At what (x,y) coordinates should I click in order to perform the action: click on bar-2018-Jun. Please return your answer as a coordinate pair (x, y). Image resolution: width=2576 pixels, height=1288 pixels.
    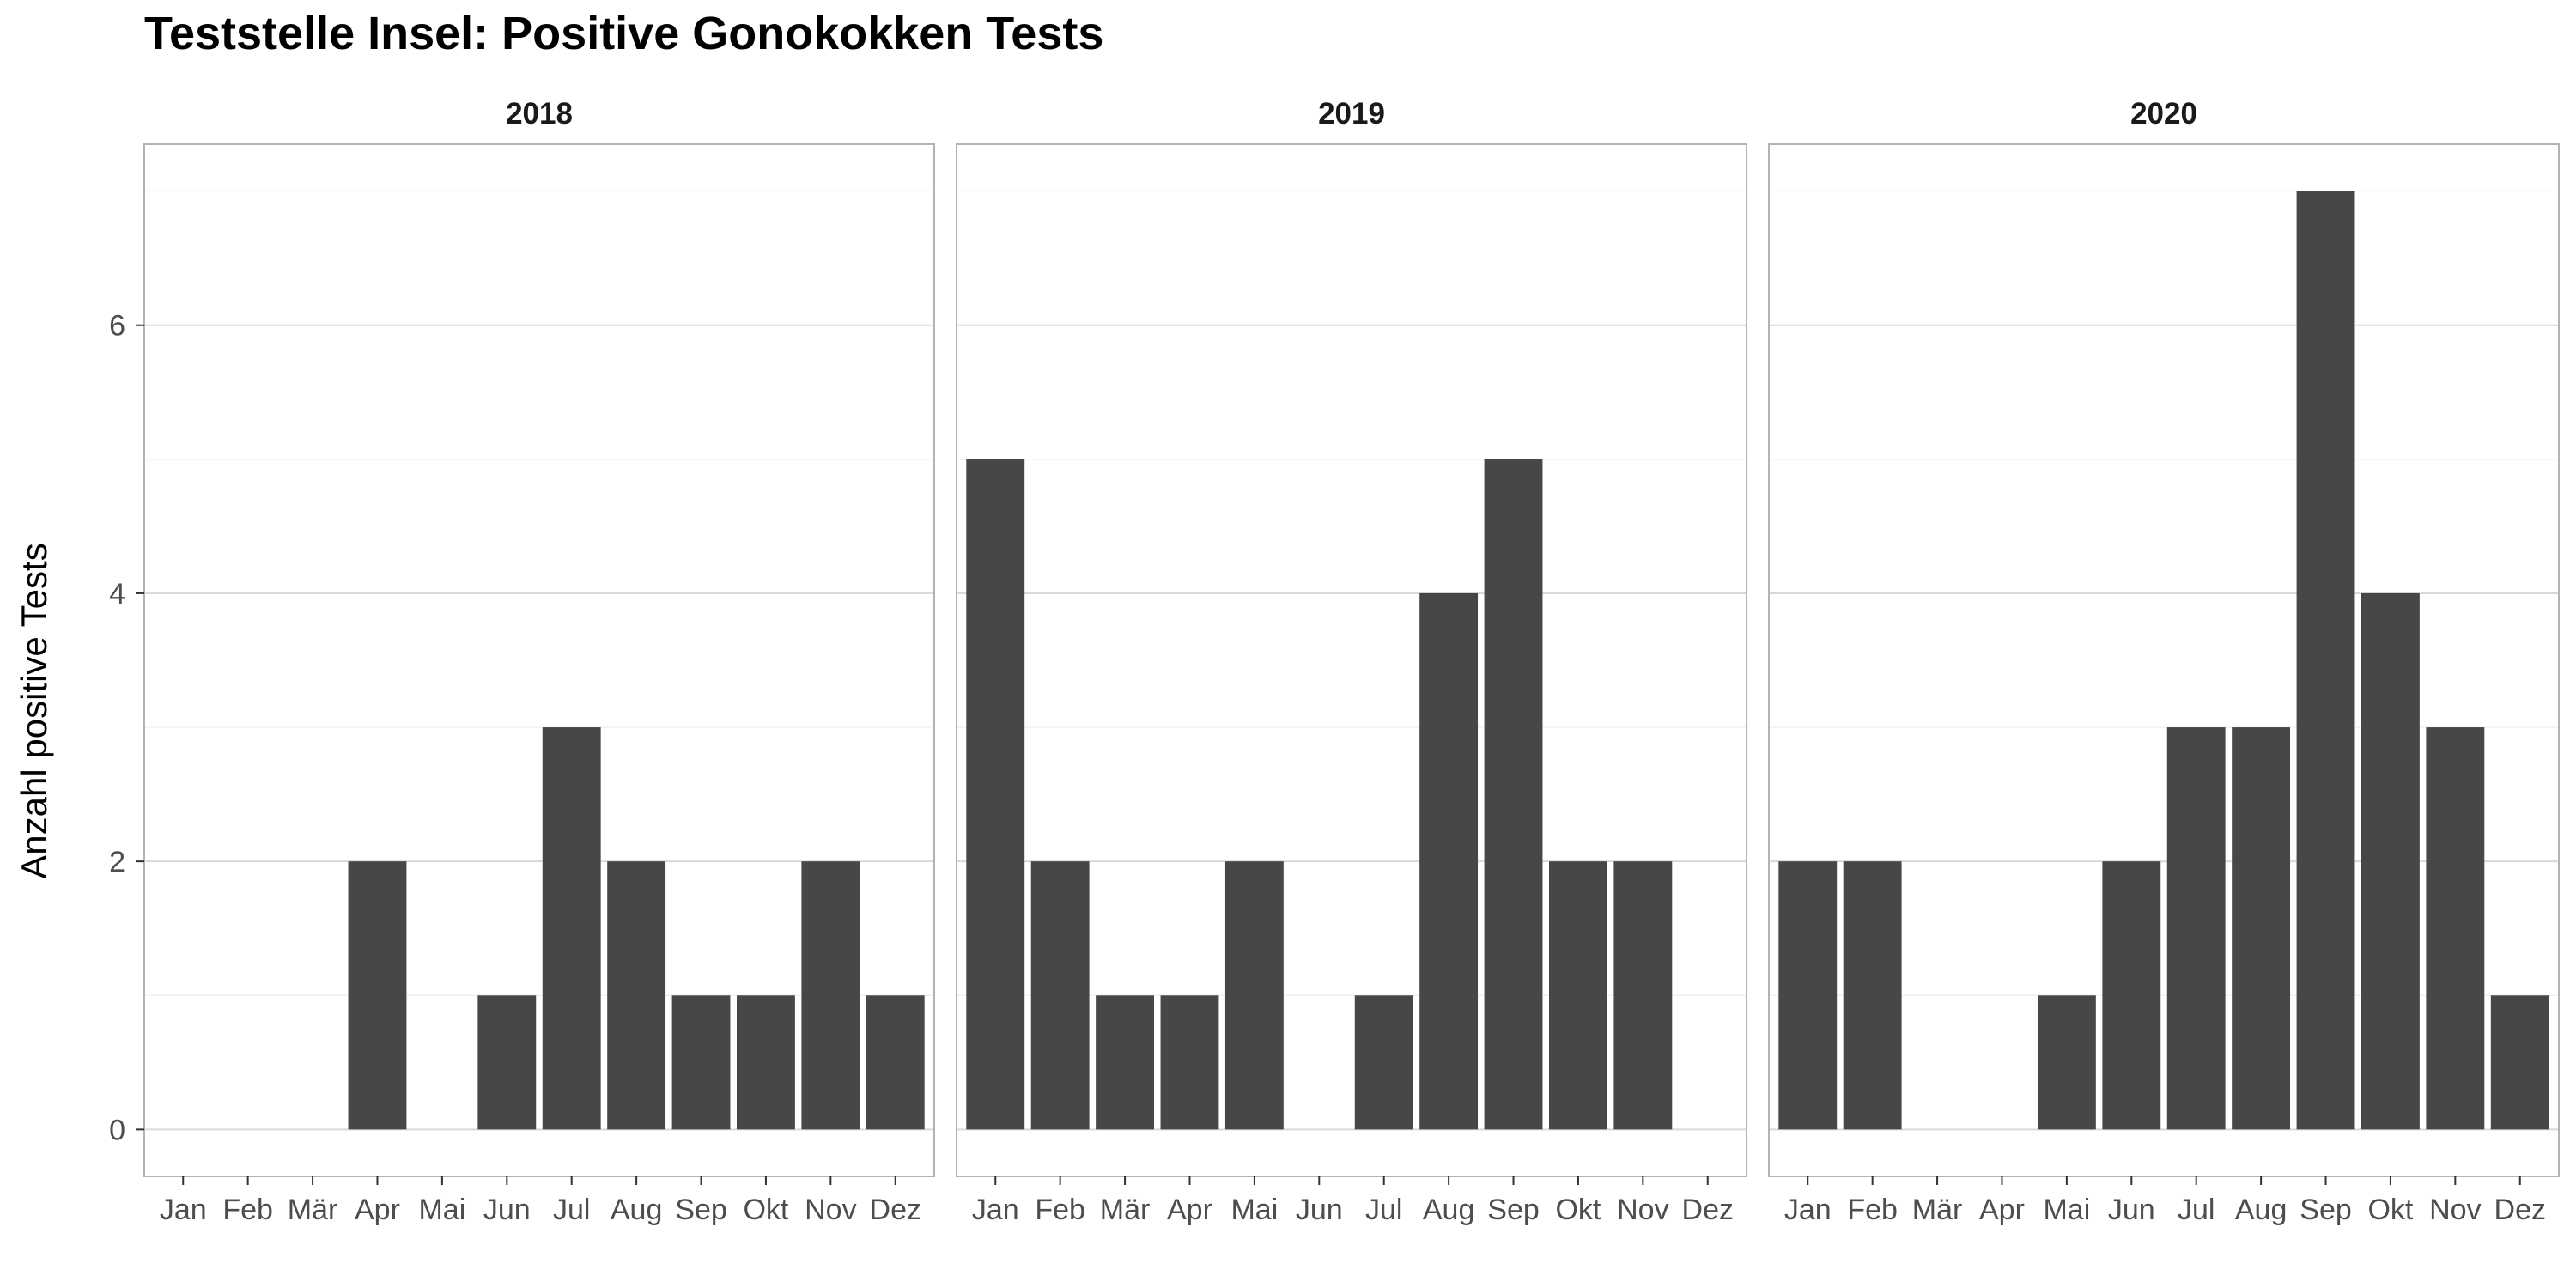
    Looking at the image, I should click on (507, 1063).